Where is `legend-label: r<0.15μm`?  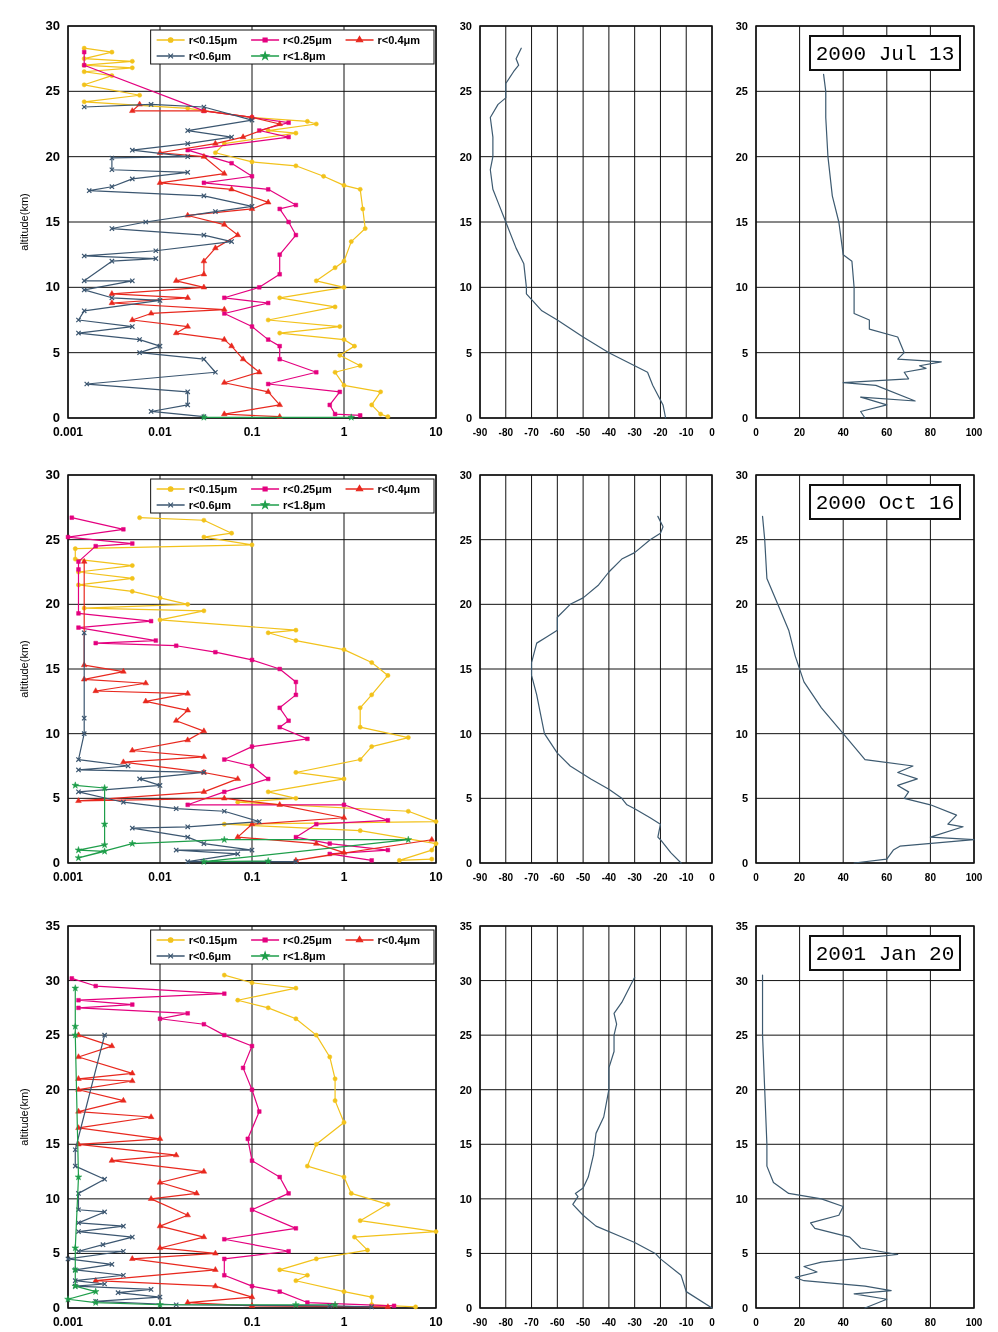 legend-label: r<0.15μm is located at coordinates (213, 940).